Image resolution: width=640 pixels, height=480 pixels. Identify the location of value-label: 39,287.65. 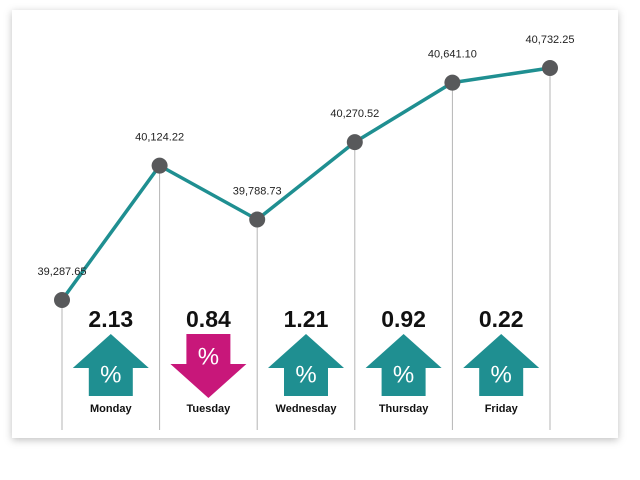
(62, 272).